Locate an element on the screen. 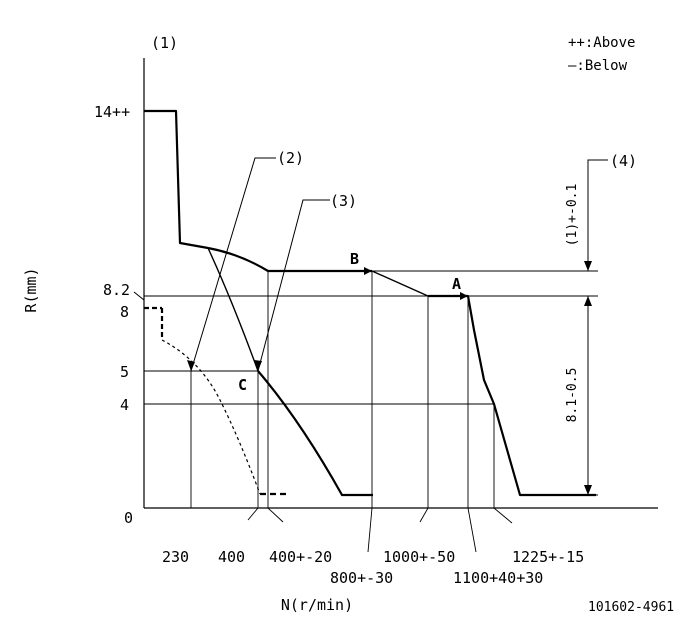 The height and width of the screenshot is (633, 685). callout-2-leader is located at coordinates (231, 264).